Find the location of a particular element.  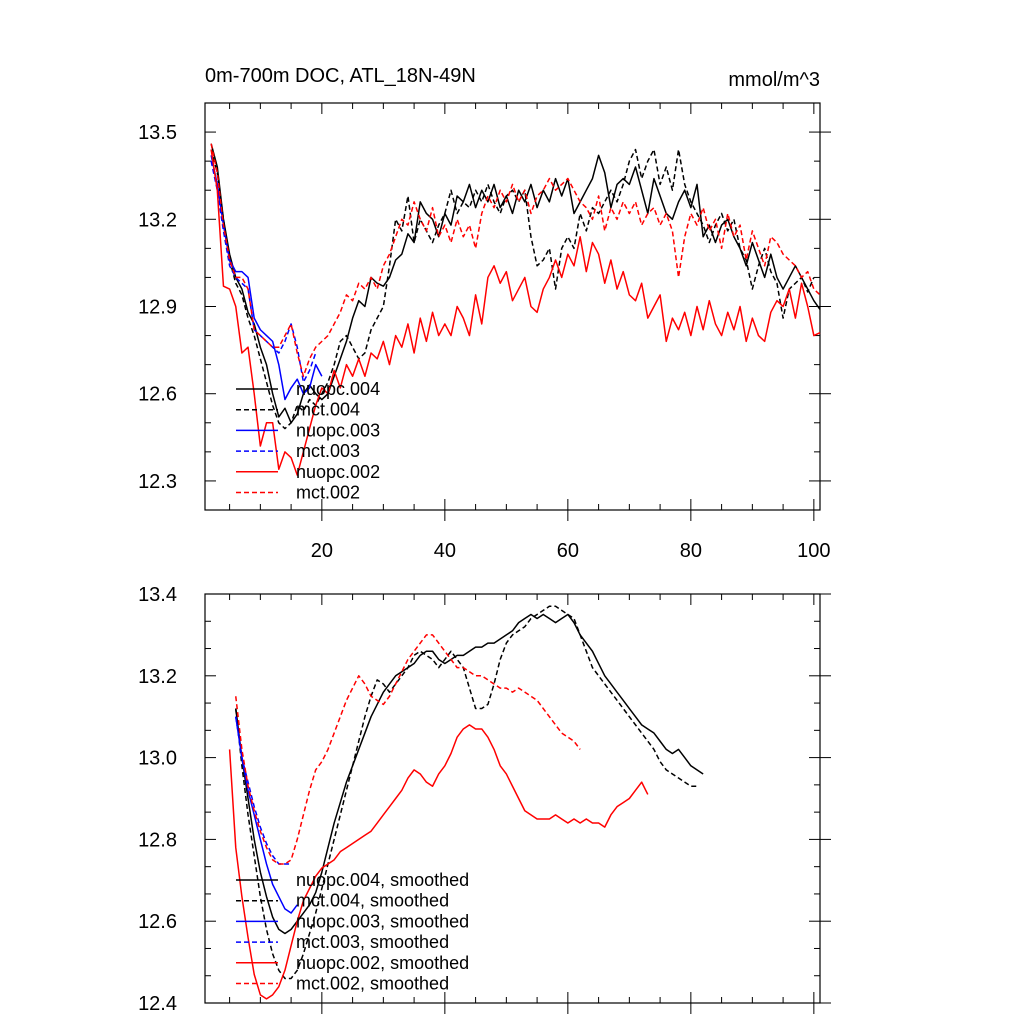

series-line-nuopc-003-smoothed is located at coordinates (266, 815).